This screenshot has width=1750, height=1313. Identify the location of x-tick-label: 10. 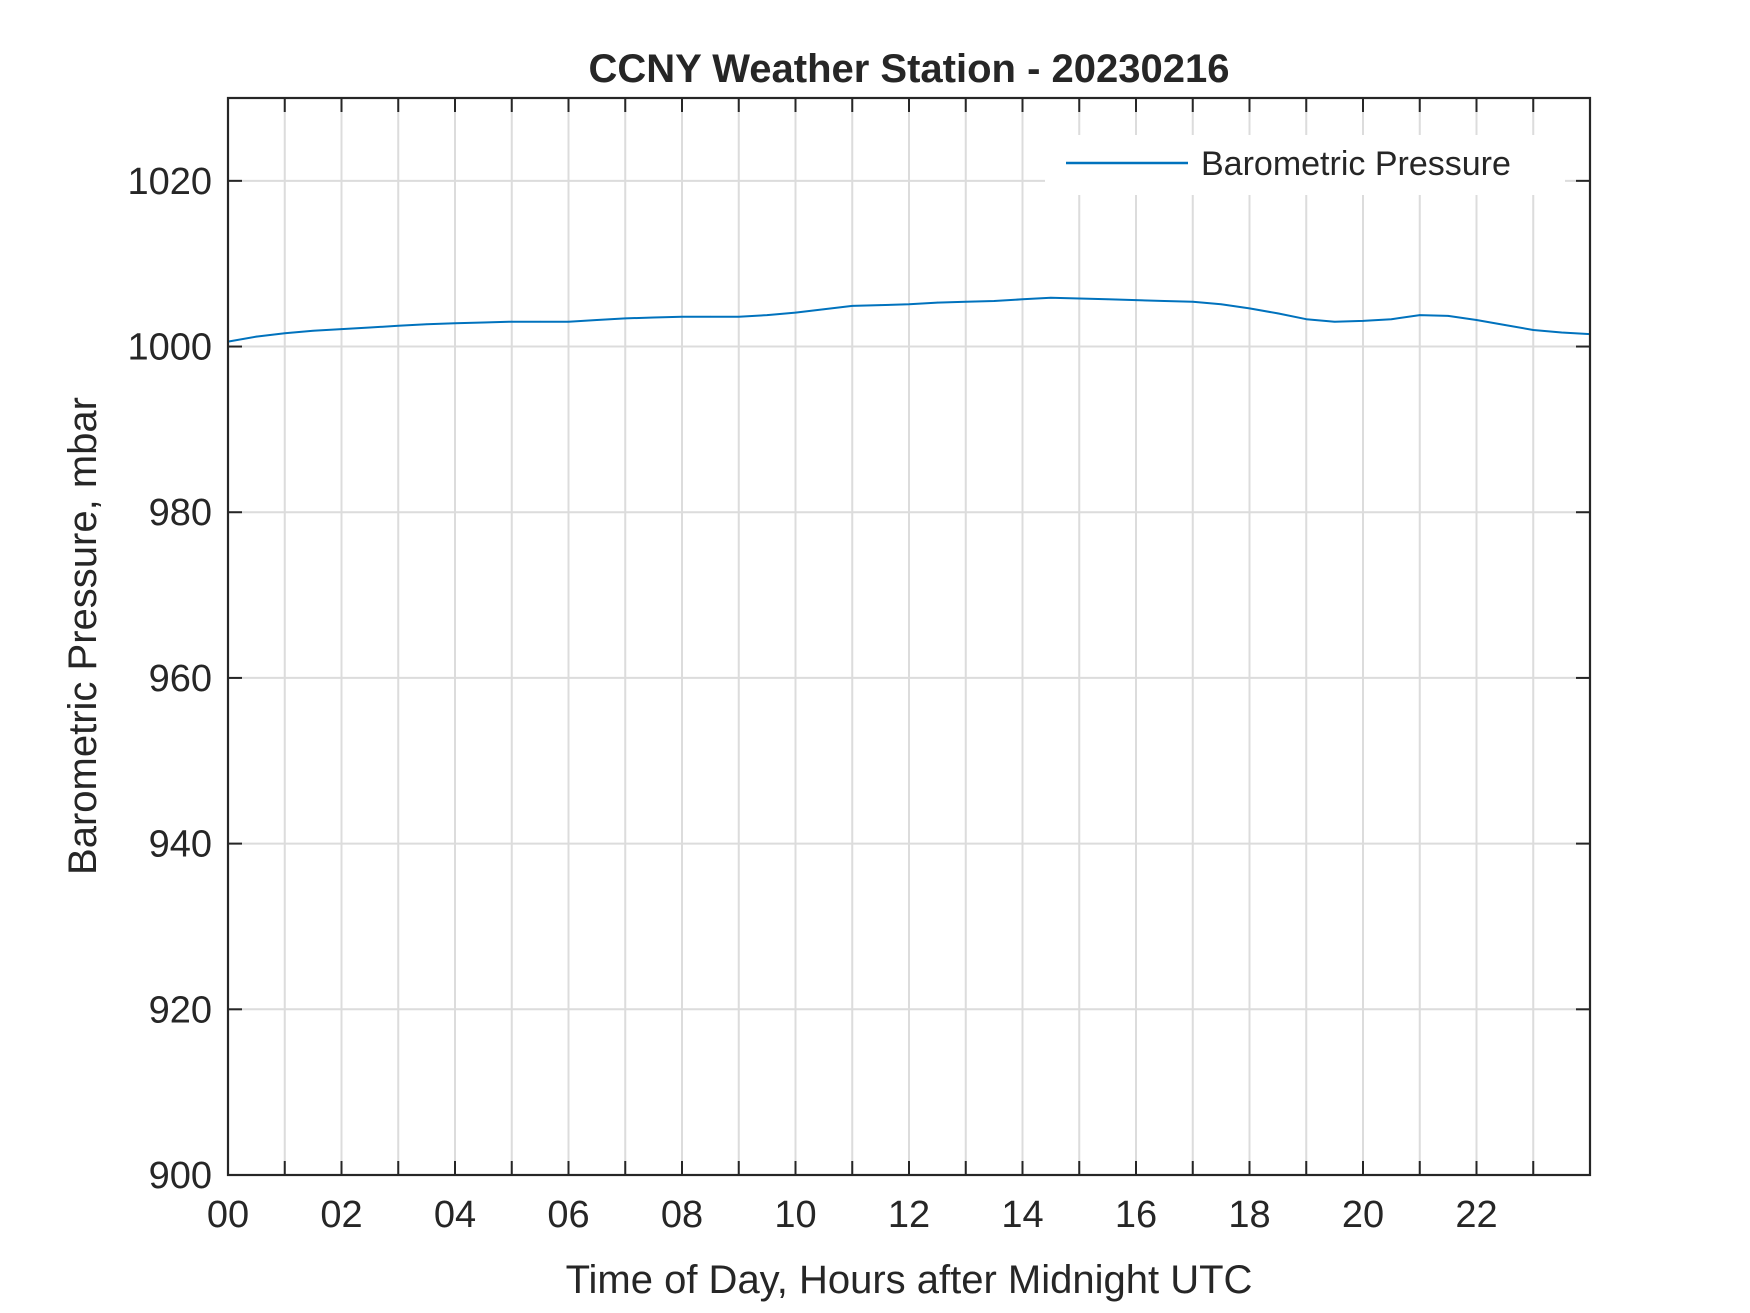
(795, 1215).